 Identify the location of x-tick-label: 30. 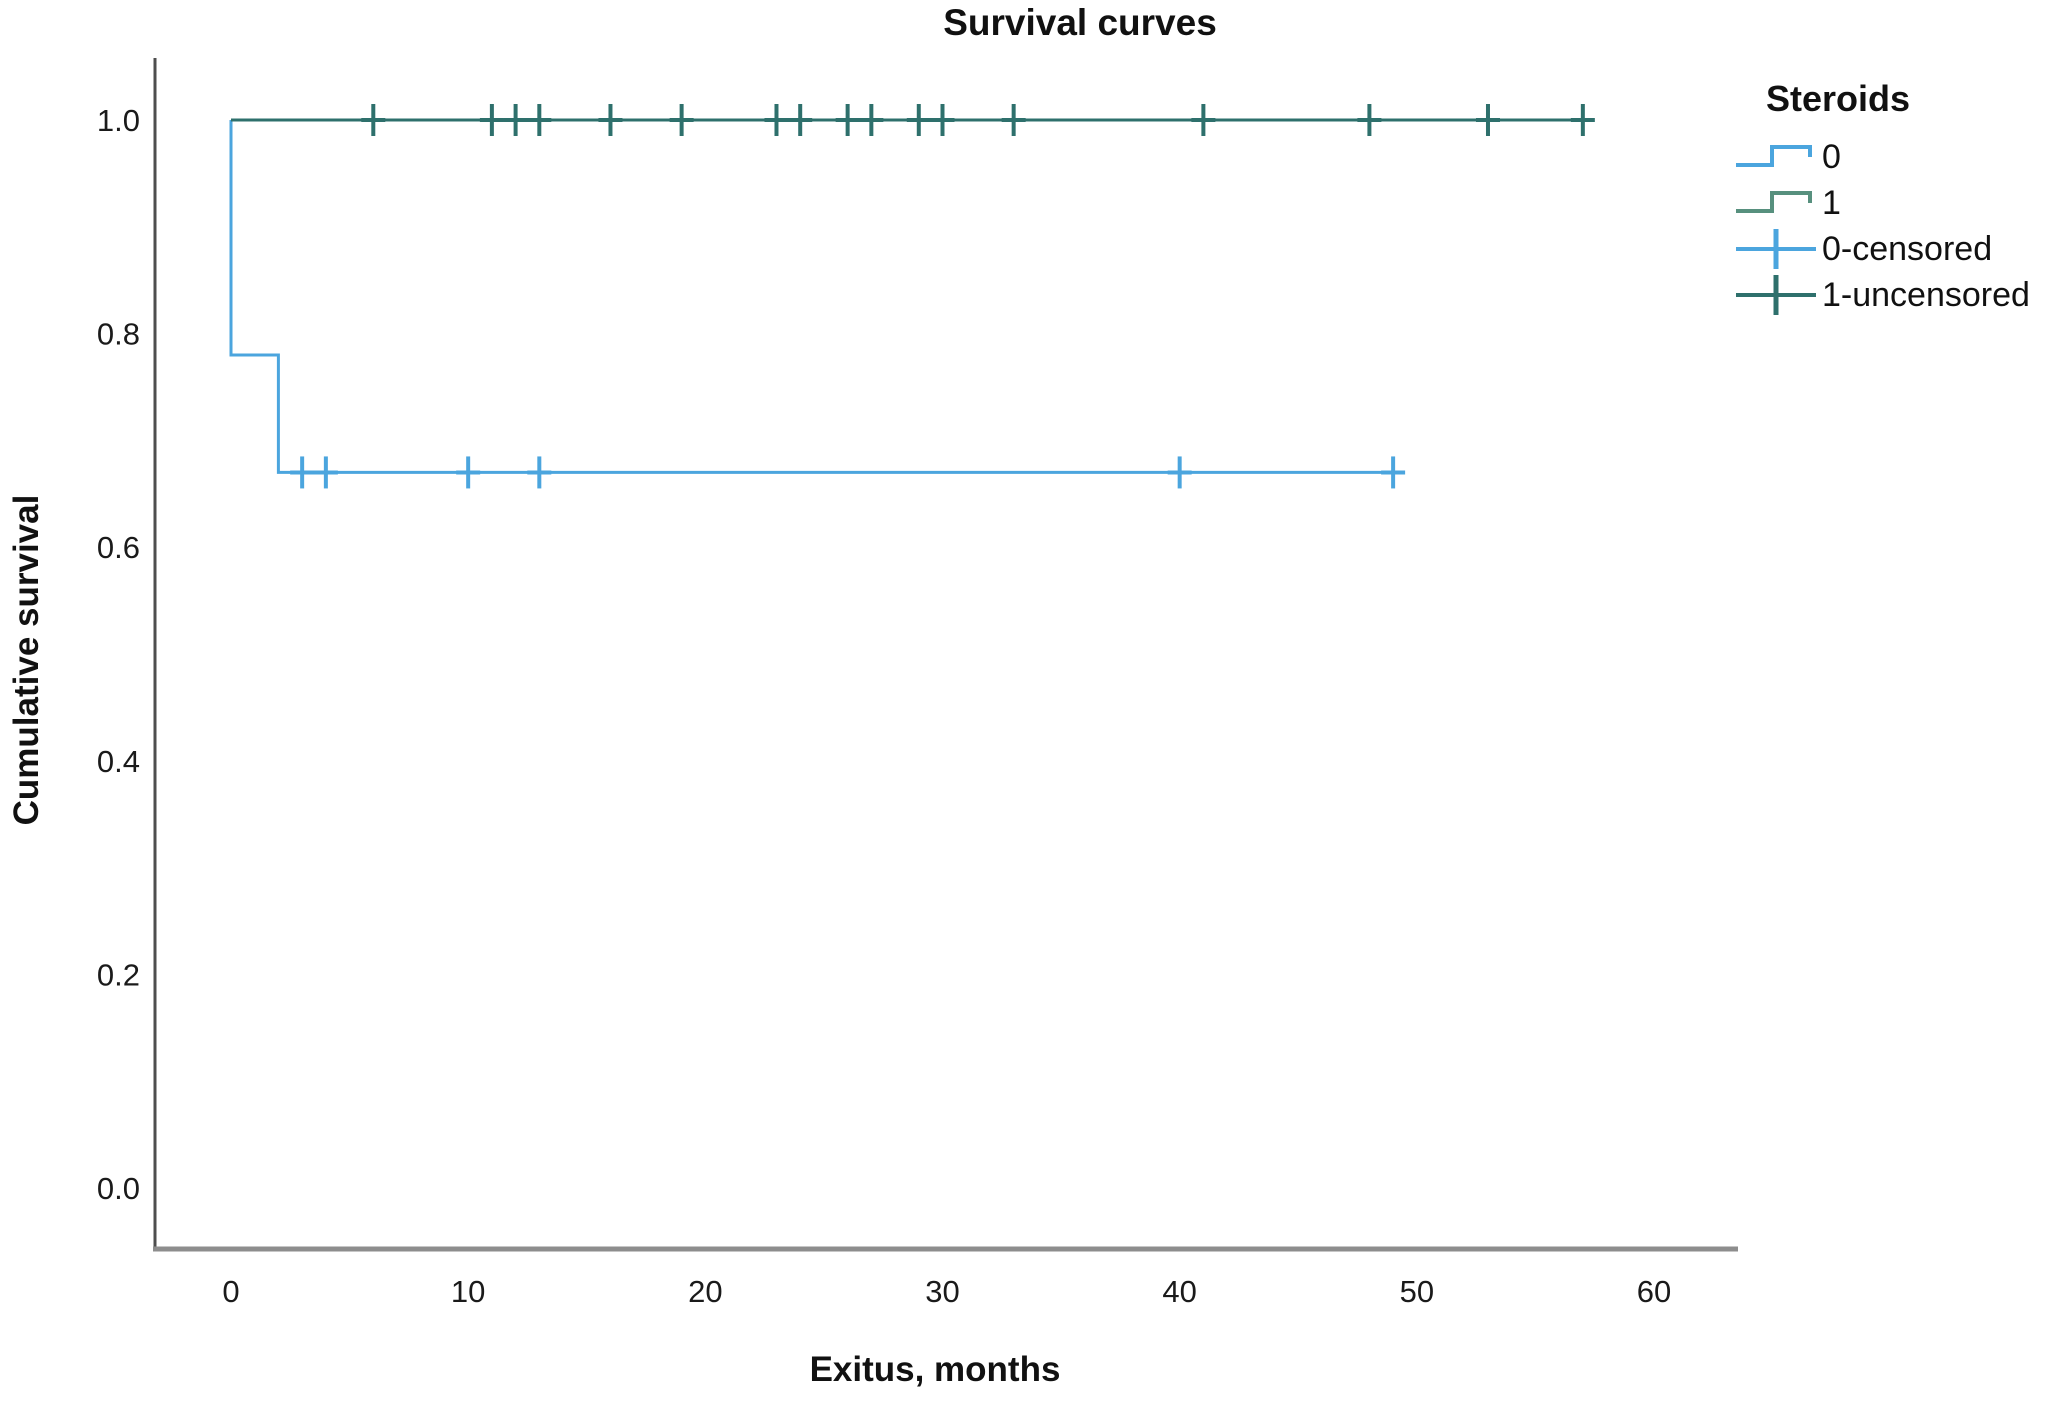
(942, 1291).